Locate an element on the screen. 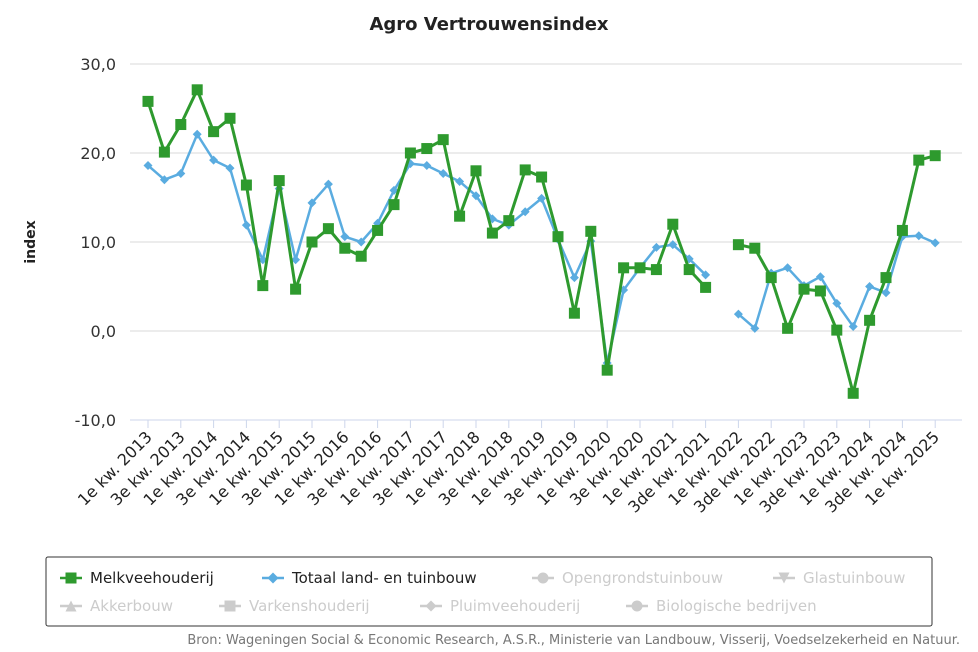 The image size is (978, 652). legend-box is located at coordinates (489, 591).